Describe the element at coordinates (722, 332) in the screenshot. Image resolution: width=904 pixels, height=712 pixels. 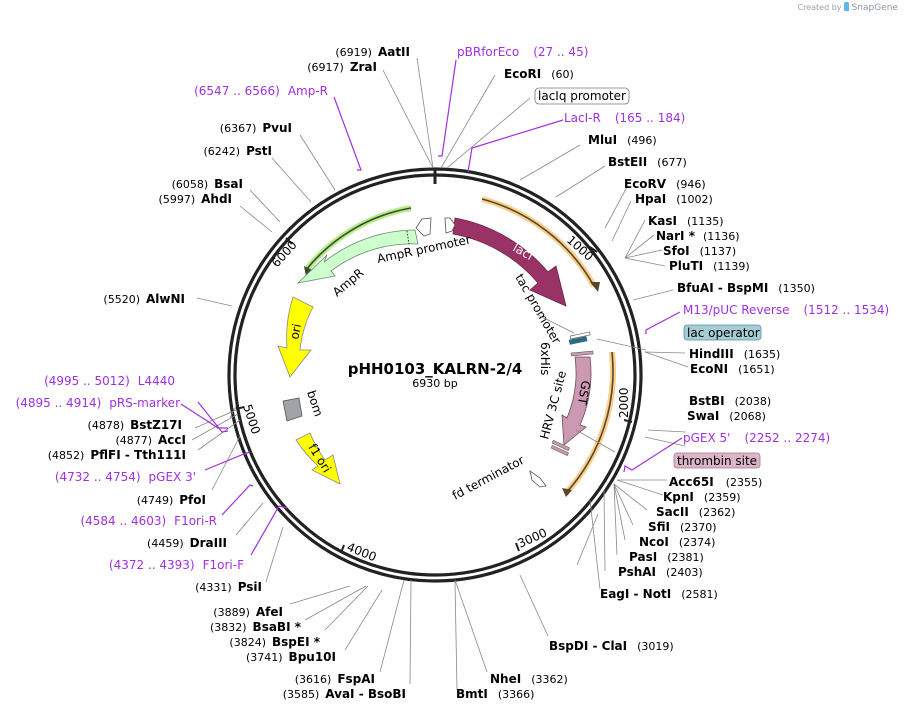
I see `label-lac-operator: lac operator` at that location.